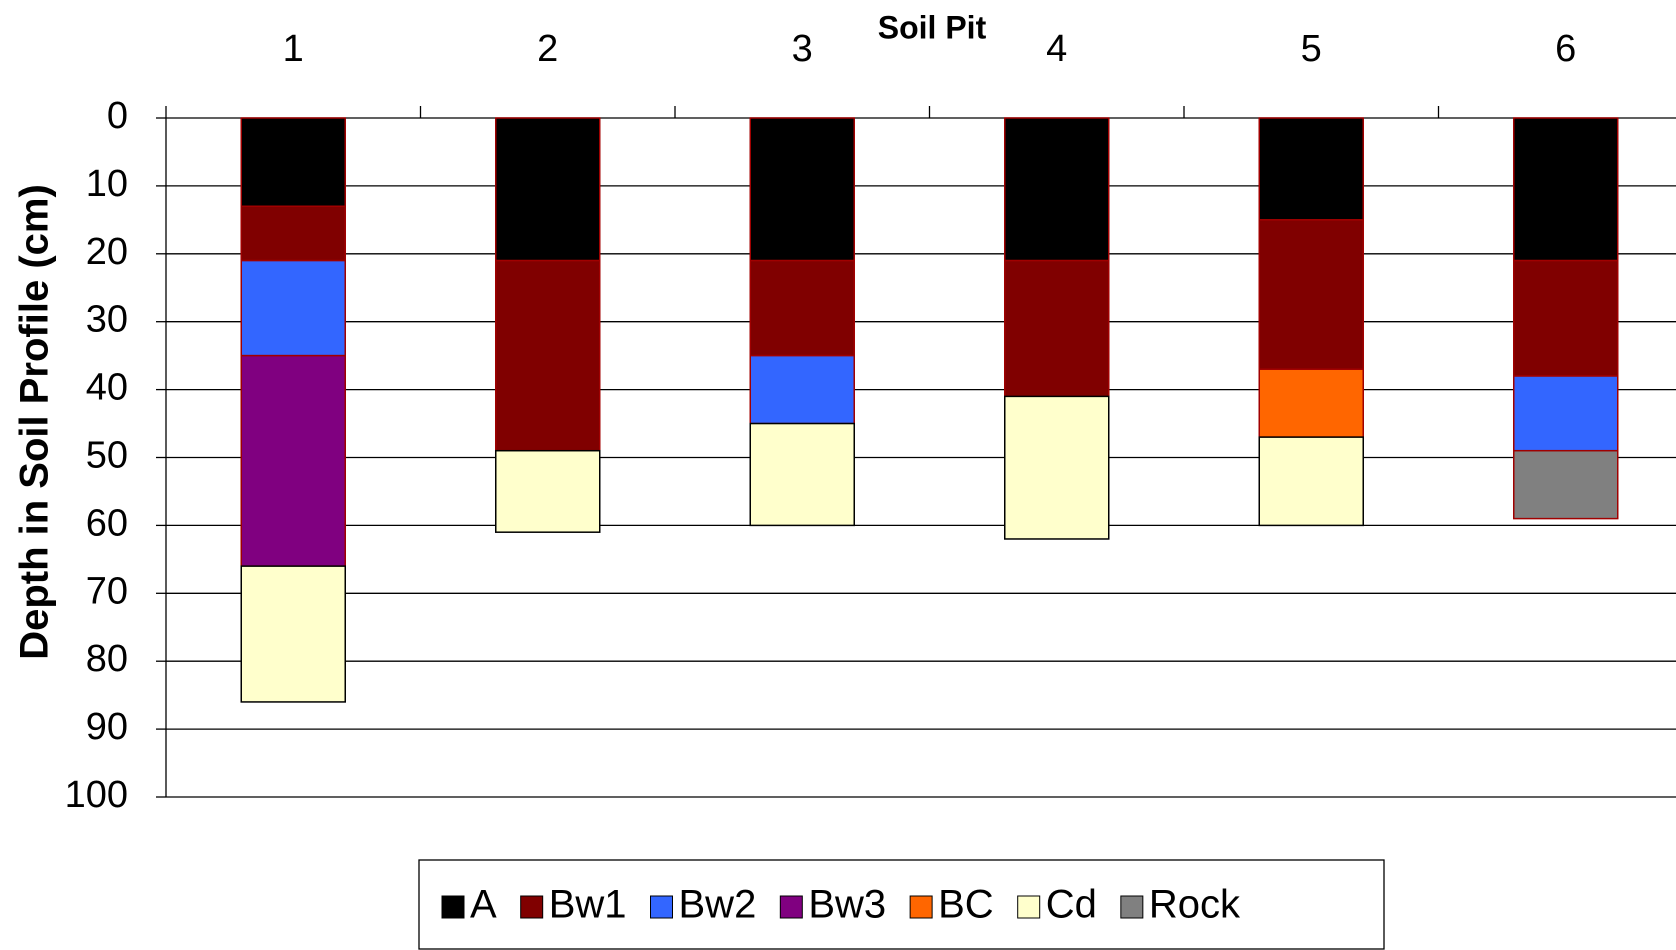  What do you see at coordinates (35, 422) in the screenshot?
I see `y-axis-label: Depth in Soil Profile (cm)` at bounding box center [35, 422].